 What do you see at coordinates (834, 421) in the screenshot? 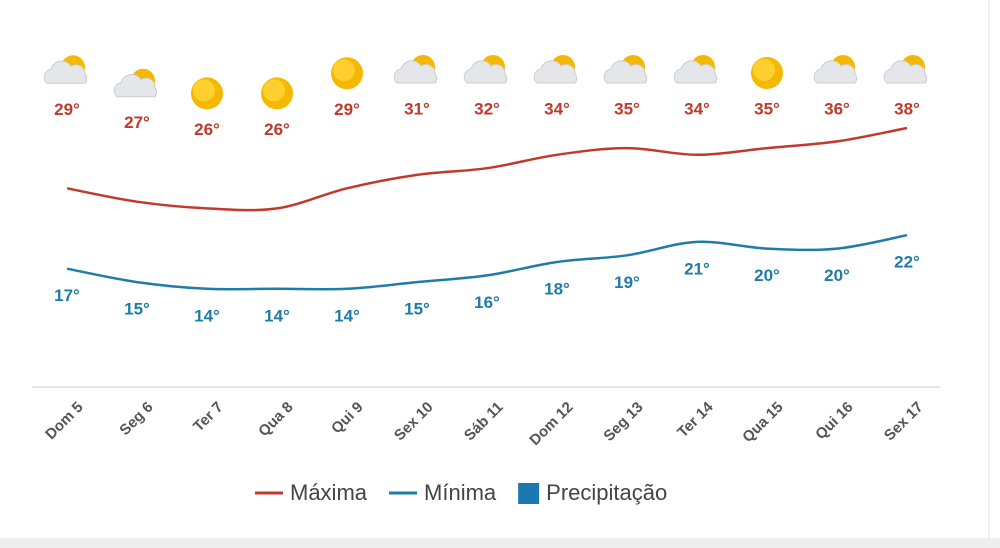
I see `x-tick-label: Qui 16` at bounding box center [834, 421].